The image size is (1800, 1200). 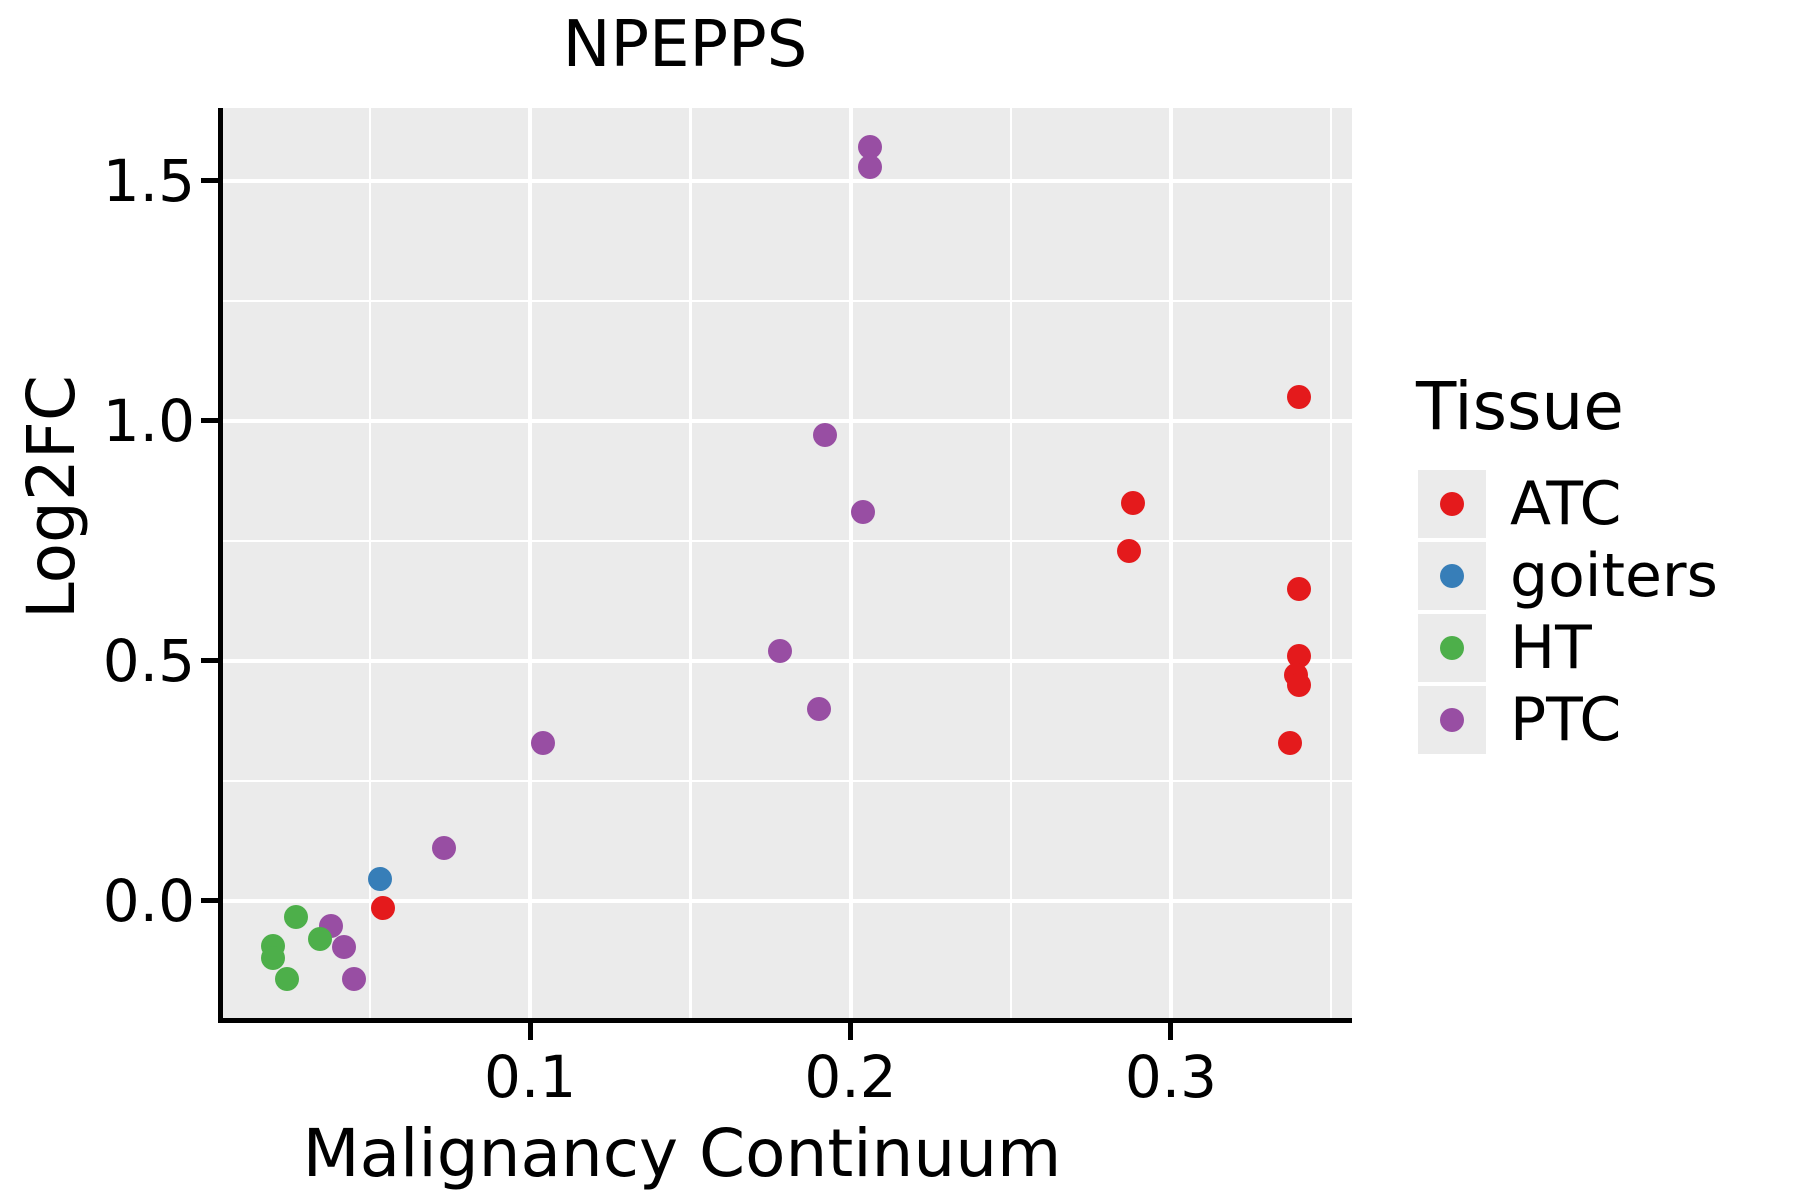 I want to click on x-axis-title: Malignancy Continuum, so click(x=682, y=1153).